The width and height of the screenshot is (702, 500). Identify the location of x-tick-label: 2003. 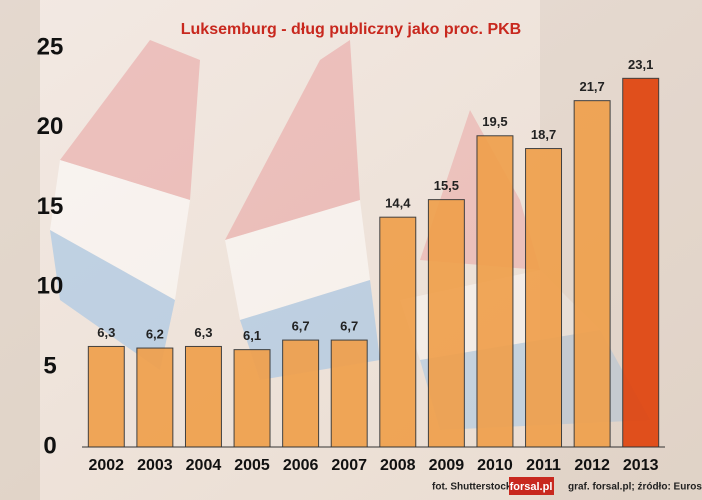
(155, 465).